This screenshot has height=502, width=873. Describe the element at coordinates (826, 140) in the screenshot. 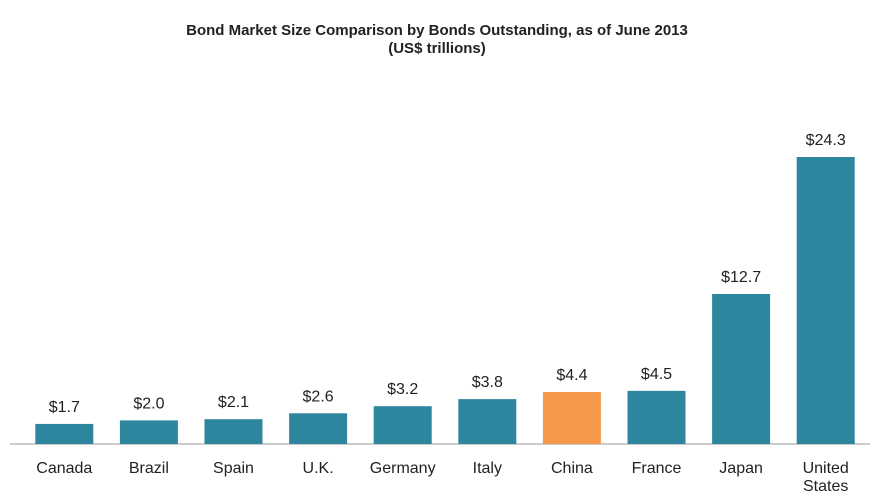

I see `value-label: $24.3` at that location.